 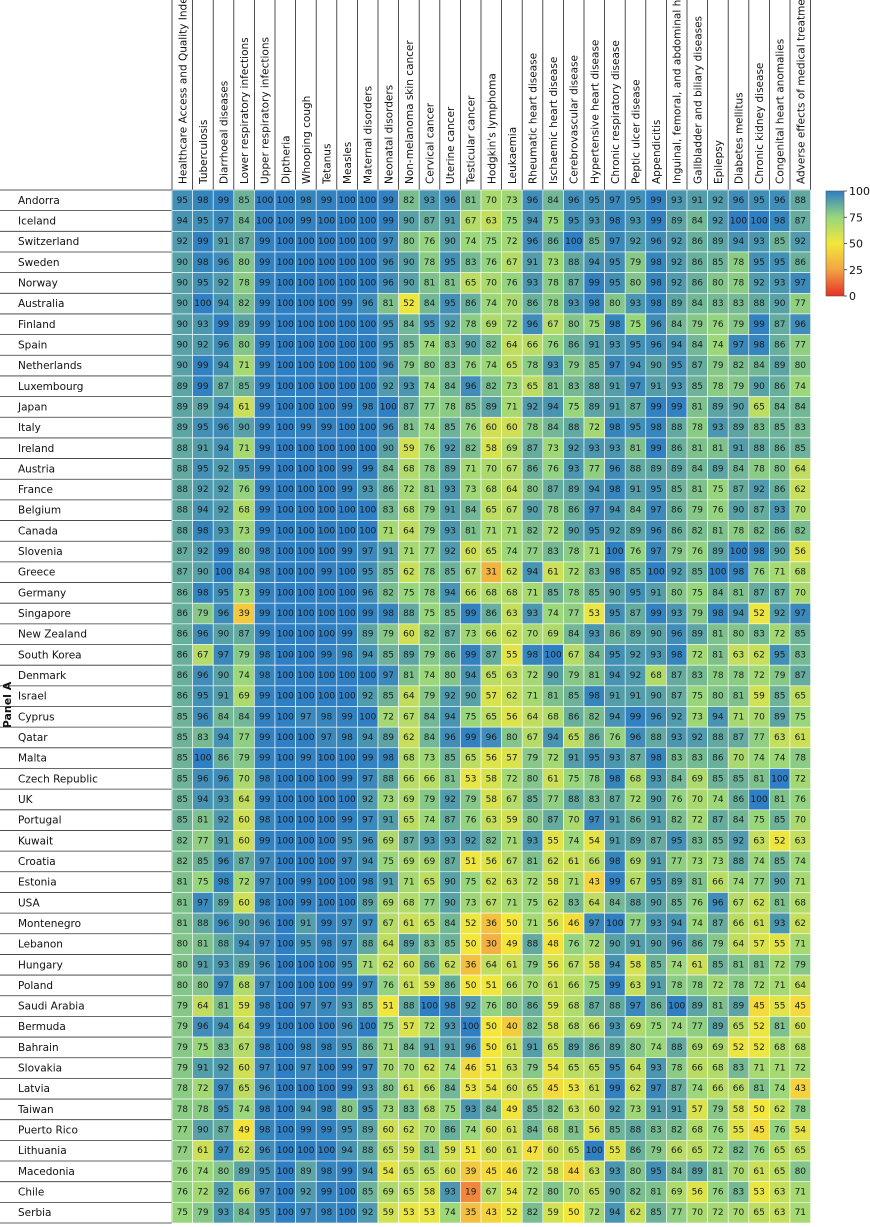 I want to click on cell-value: 77, so click(x=202, y=841).